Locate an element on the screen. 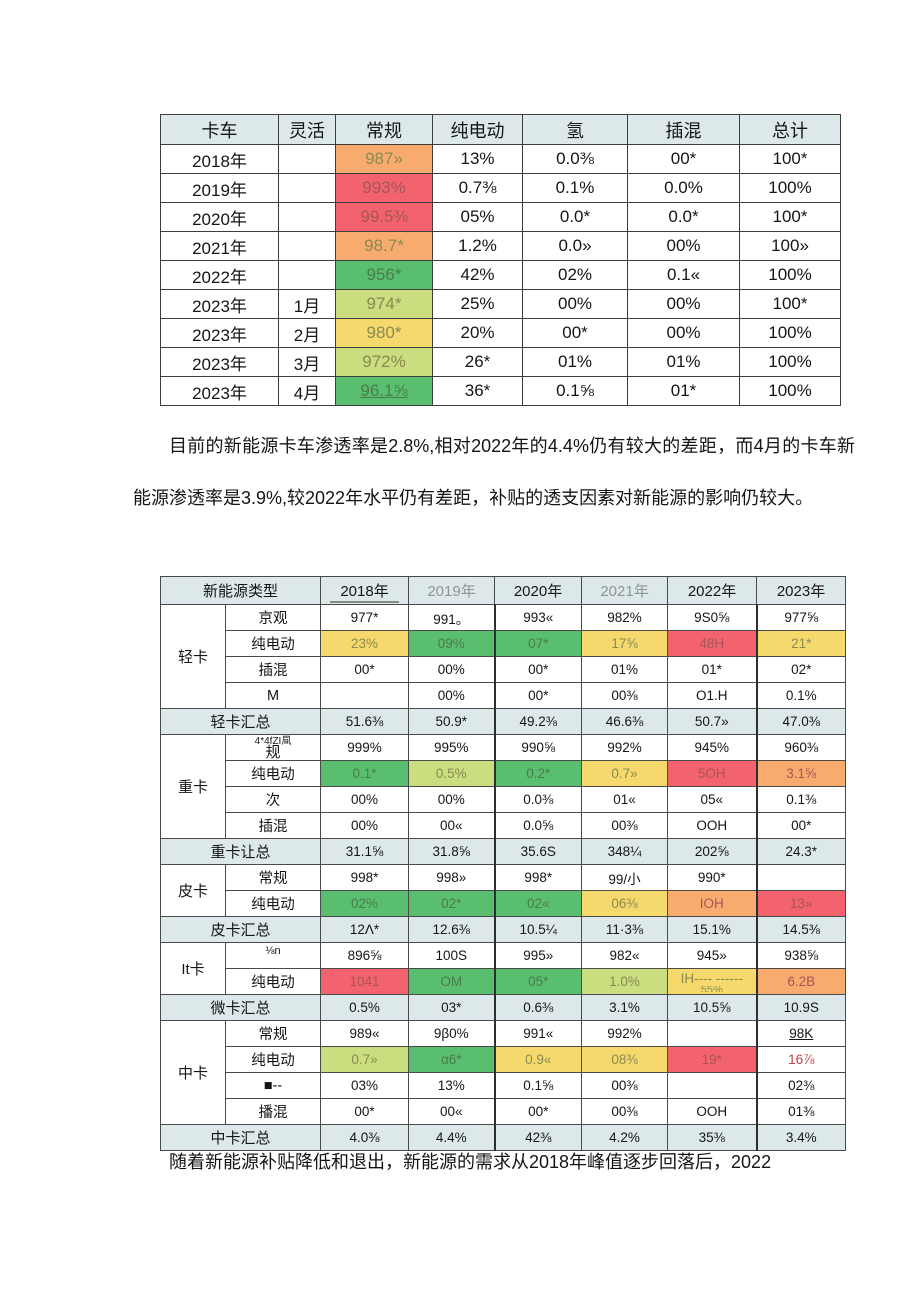  value-cell: 991« is located at coordinates (538, 1033).